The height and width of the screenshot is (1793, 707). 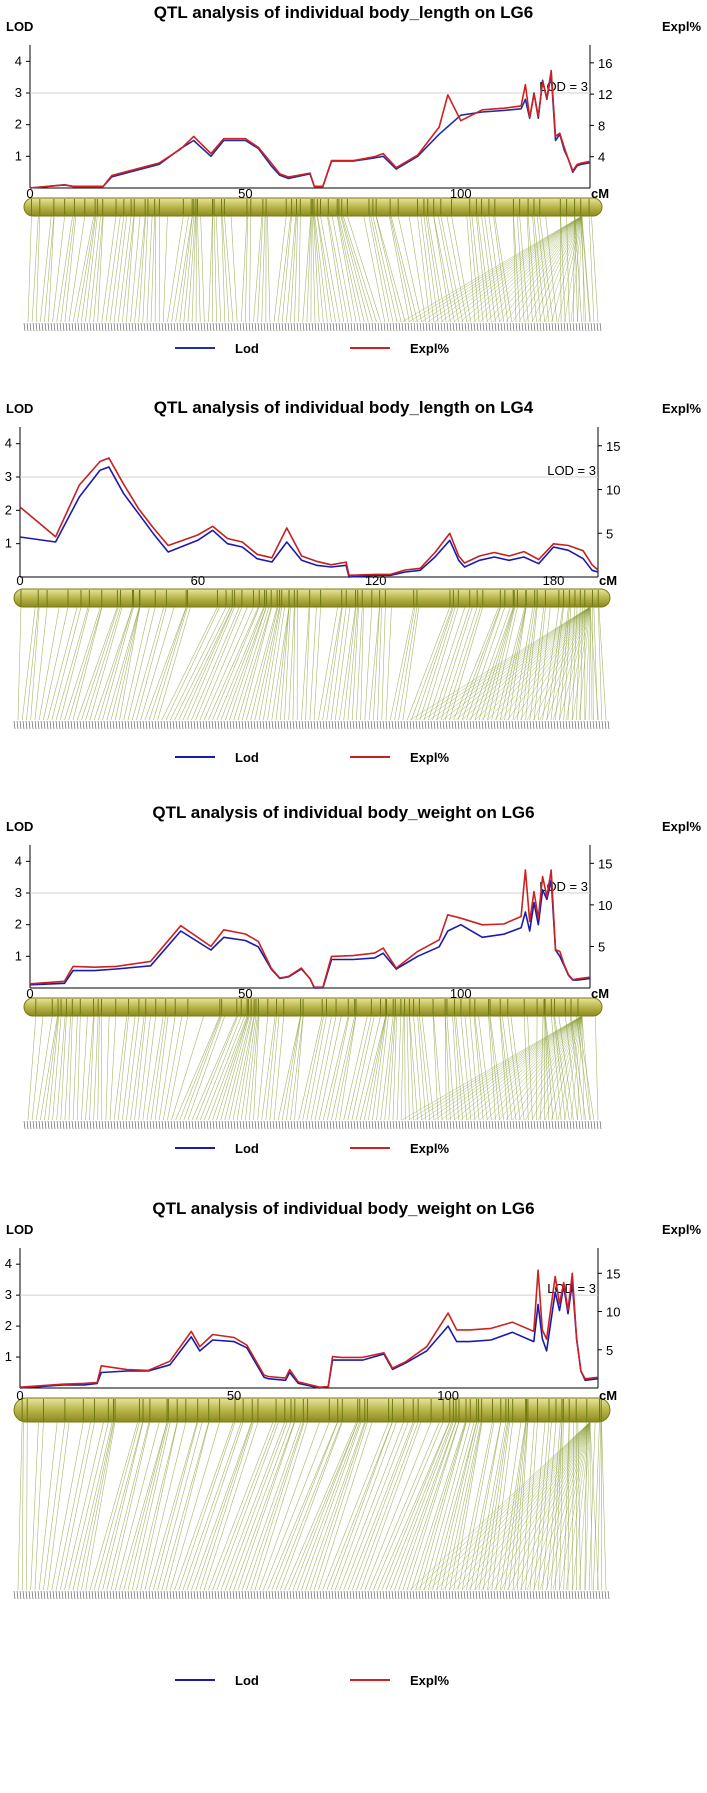 I want to click on x-tick-label: 60, so click(x=198, y=580).